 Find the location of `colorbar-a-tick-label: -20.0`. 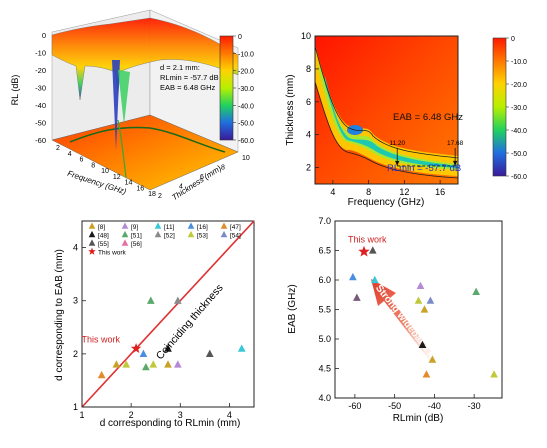

colorbar-a-tick-label: -20.0 is located at coordinates (246, 72).